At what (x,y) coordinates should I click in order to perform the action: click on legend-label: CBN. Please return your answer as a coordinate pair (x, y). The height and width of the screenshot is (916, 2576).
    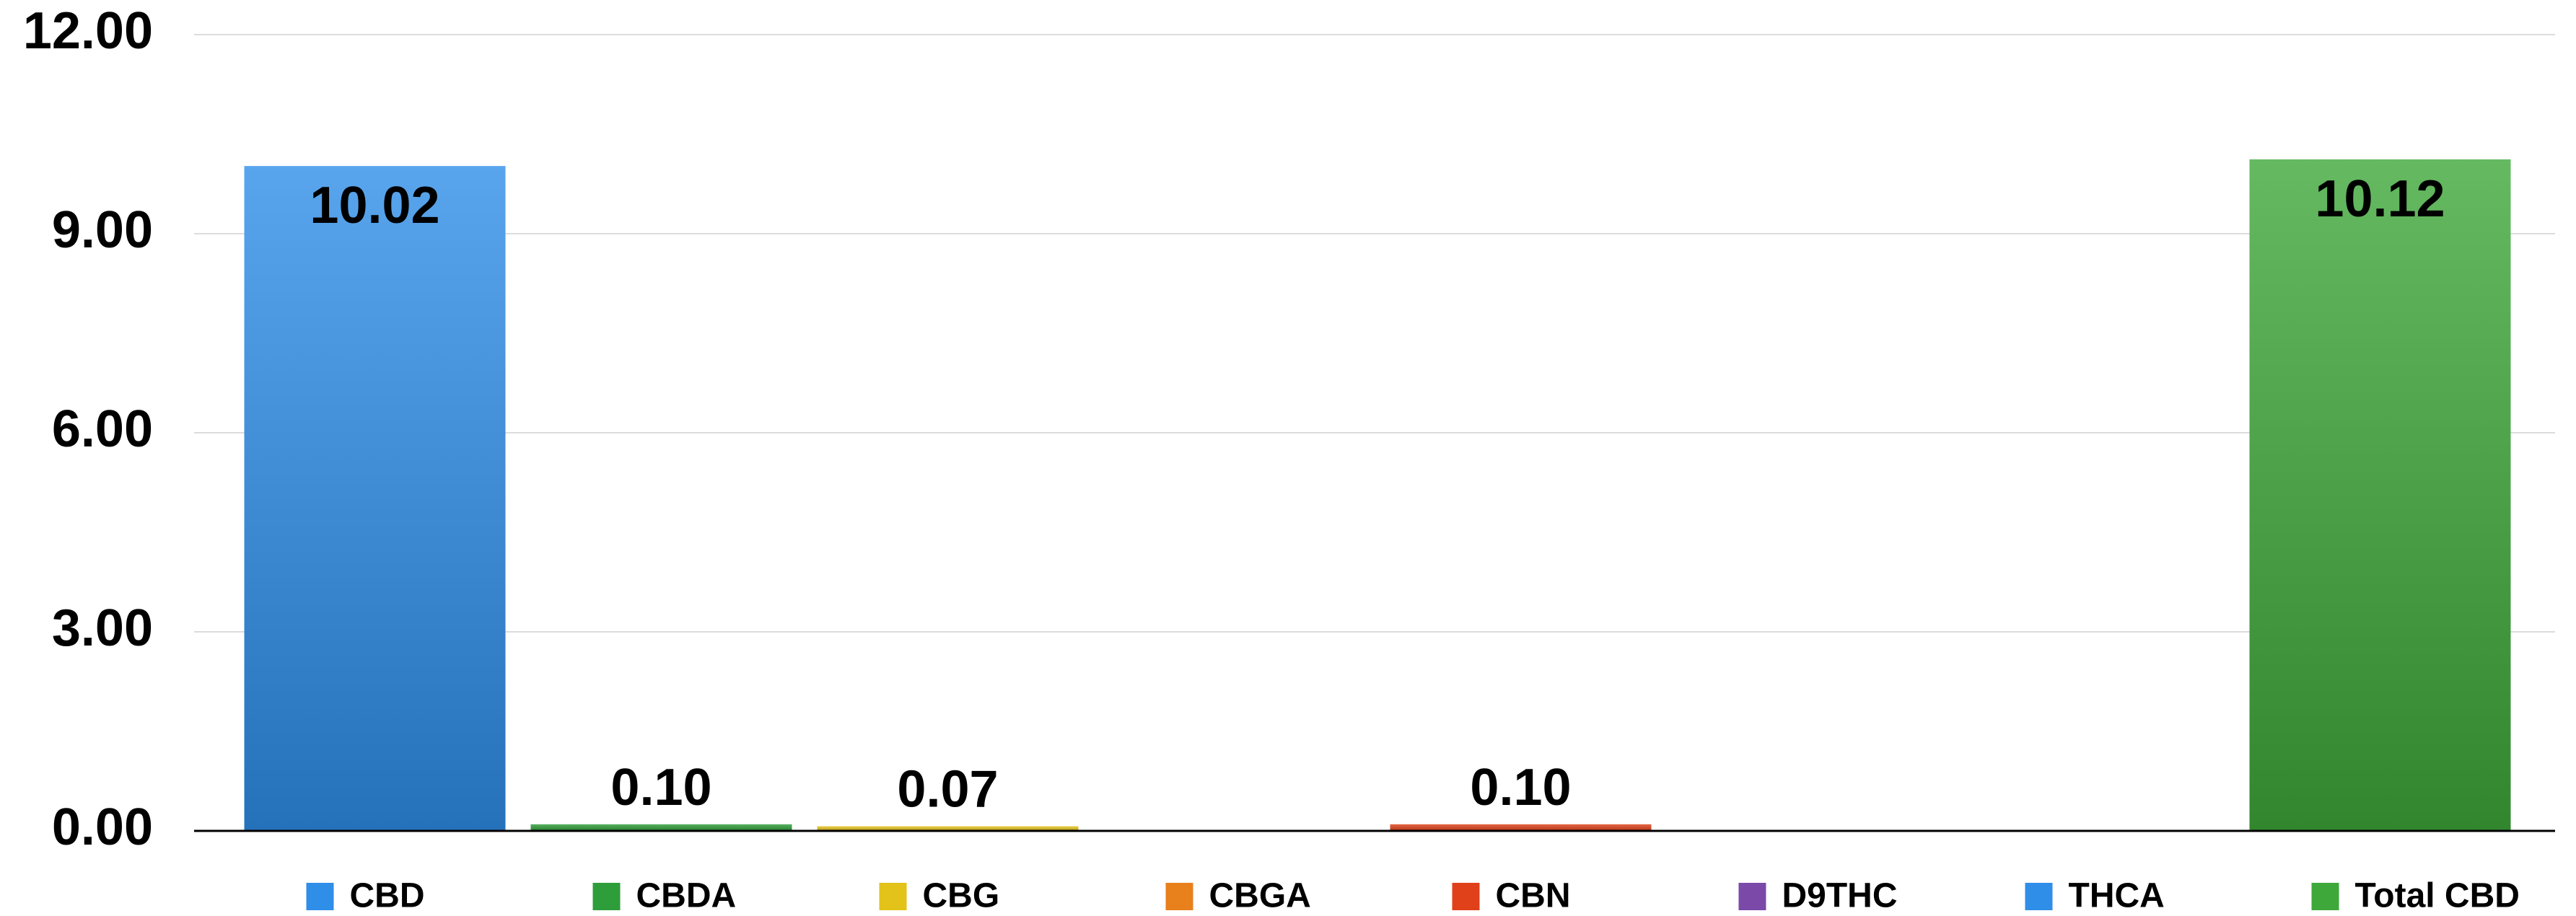
    Looking at the image, I should click on (1533, 896).